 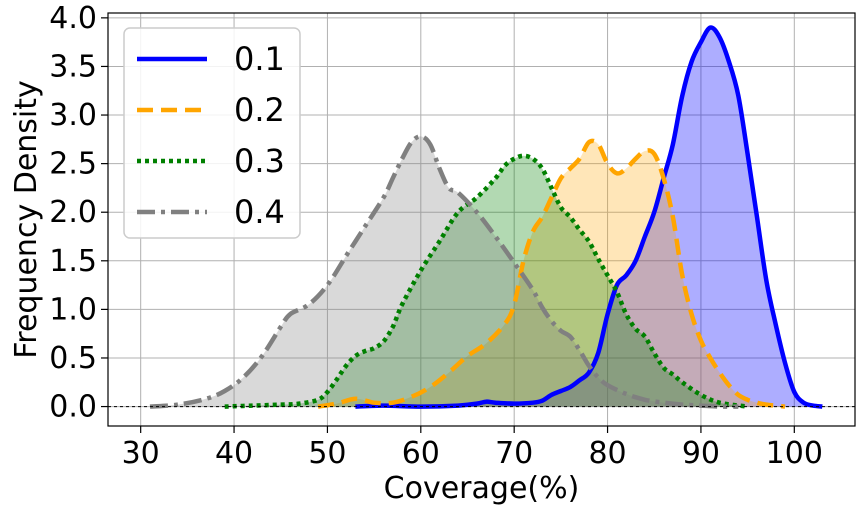 I want to click on x-tick-label: 60, so click(x=421, y=453).